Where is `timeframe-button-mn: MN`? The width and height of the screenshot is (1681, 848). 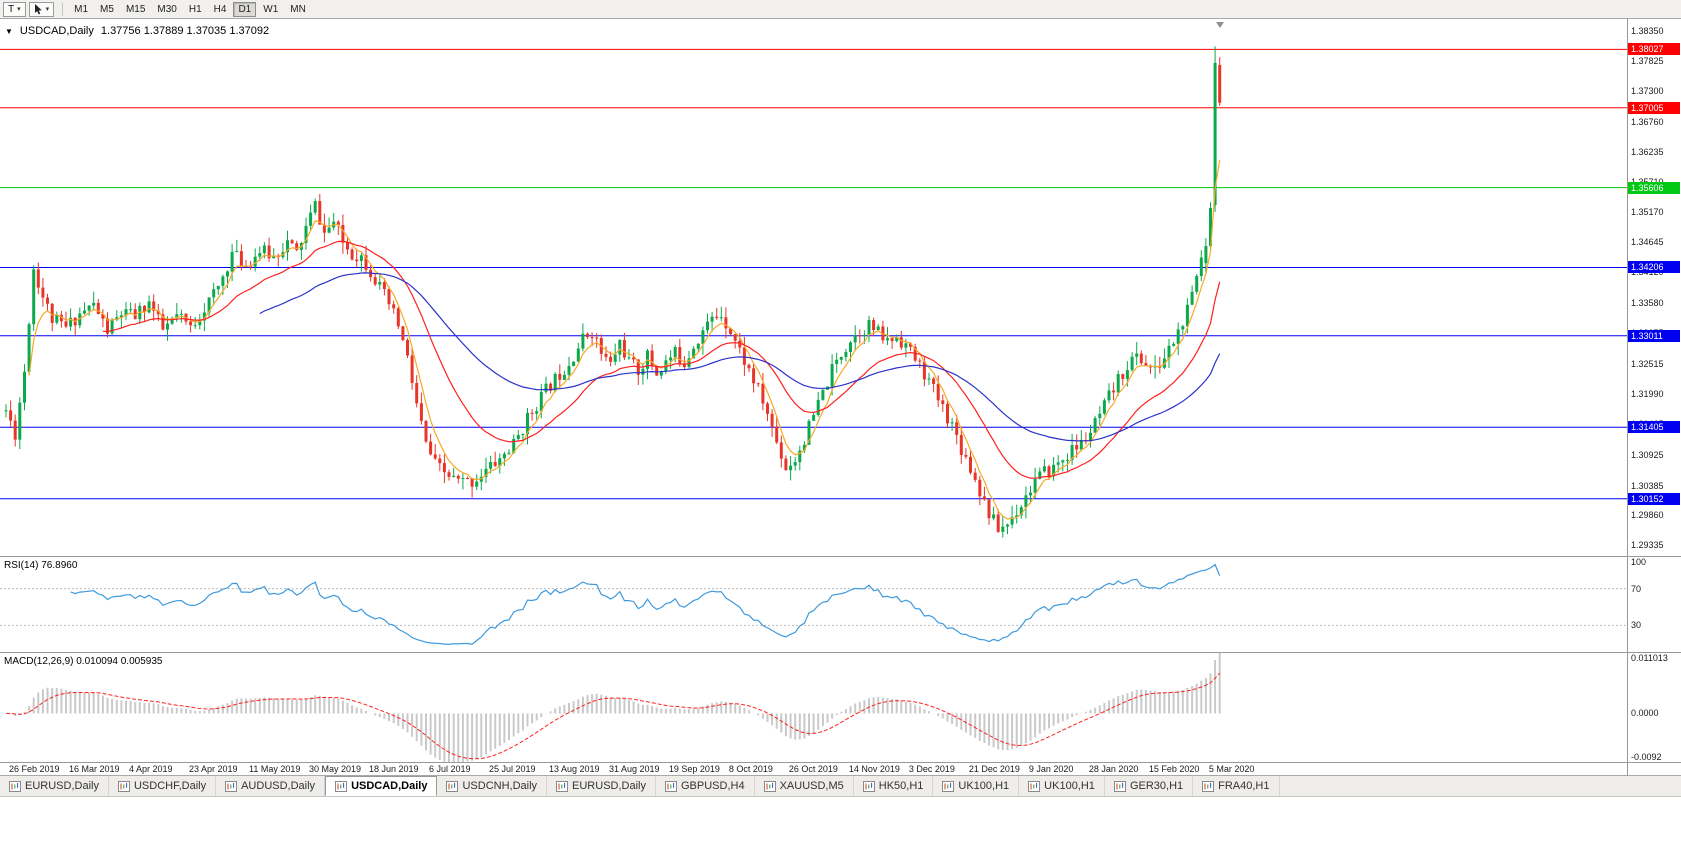
timeframe-button-mn: MN is located at coordinates (298, 9).